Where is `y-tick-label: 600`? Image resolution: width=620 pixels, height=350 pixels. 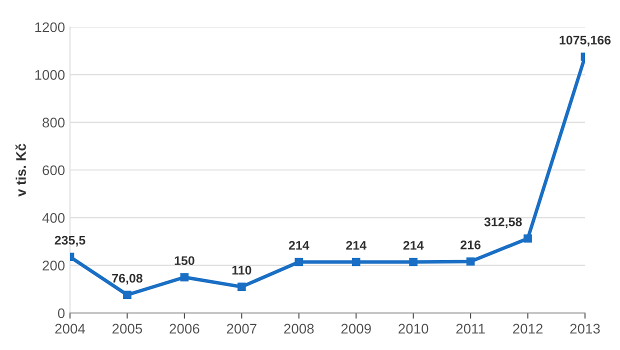
y-tick-label: 600 is located at coordinates (53, 170).